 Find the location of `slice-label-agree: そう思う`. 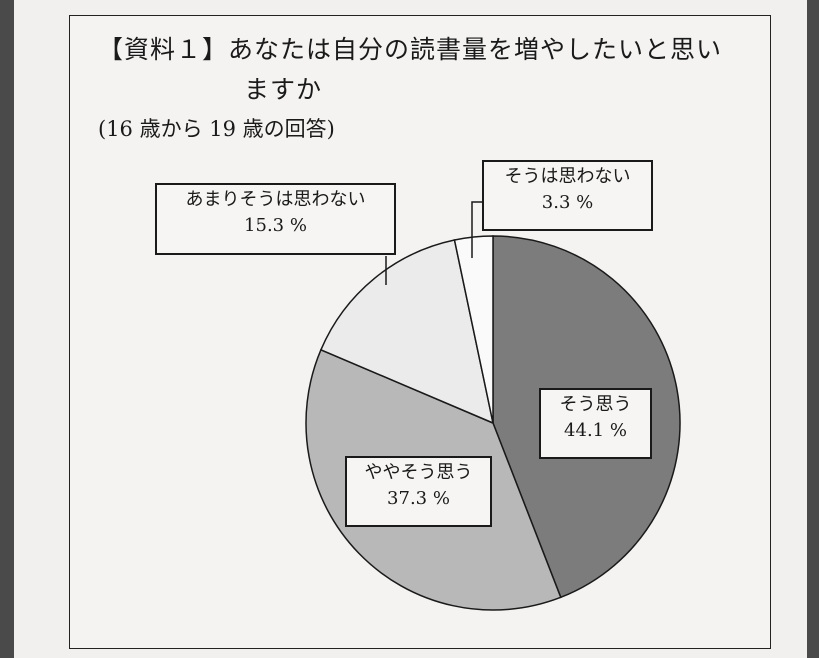

slice-label-agree: そう思う is located at coordinates (595, 404).